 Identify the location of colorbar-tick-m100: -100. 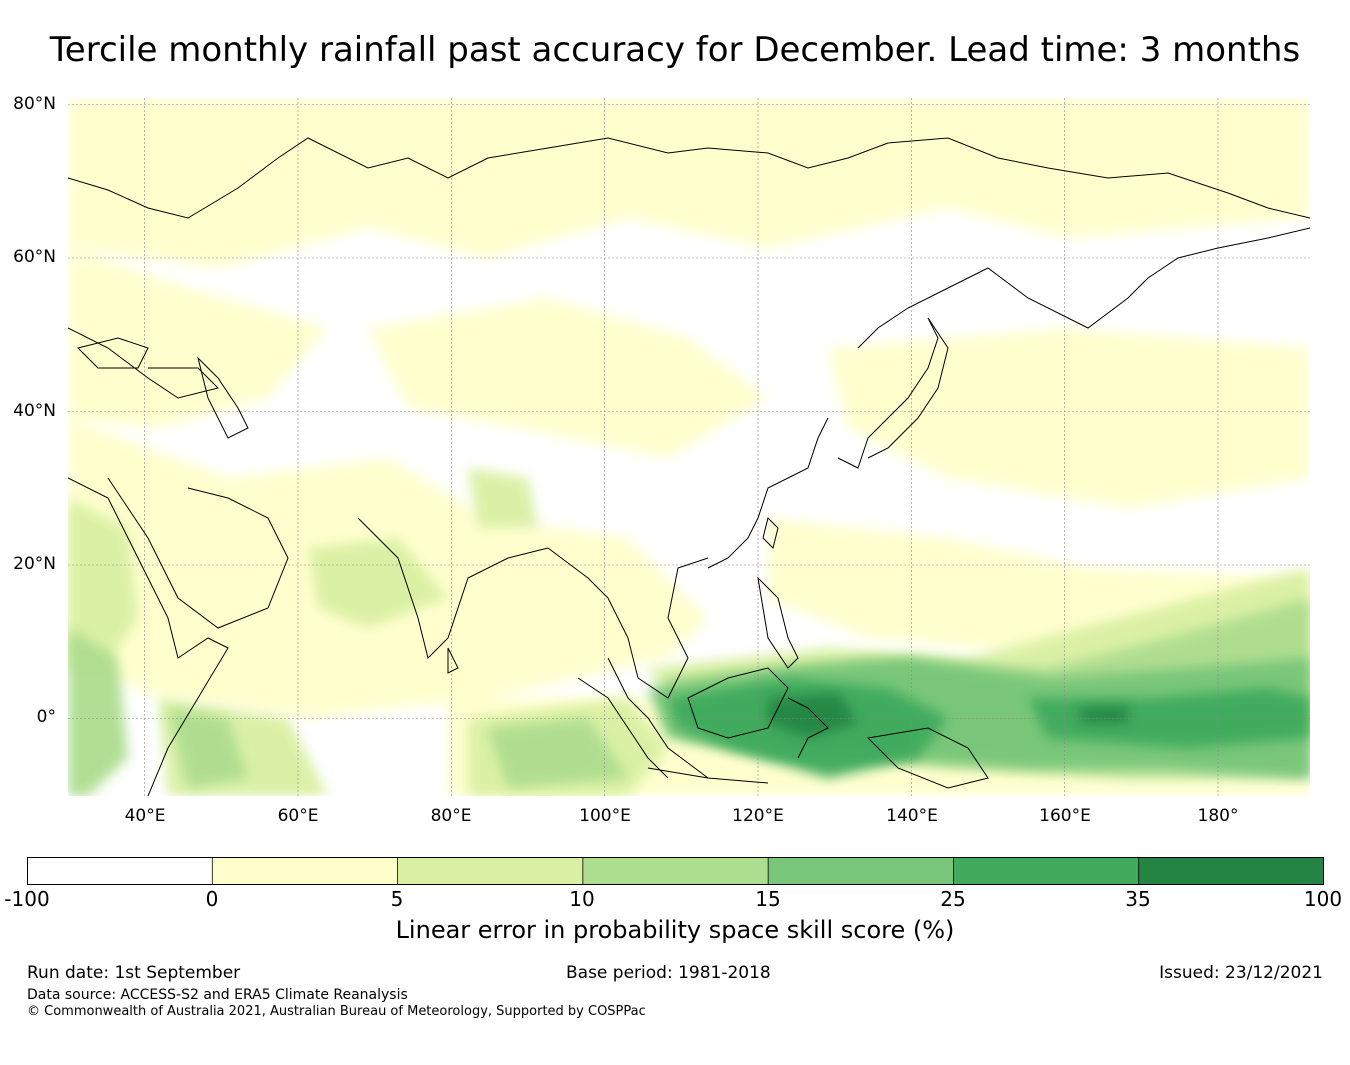
(27, 899).